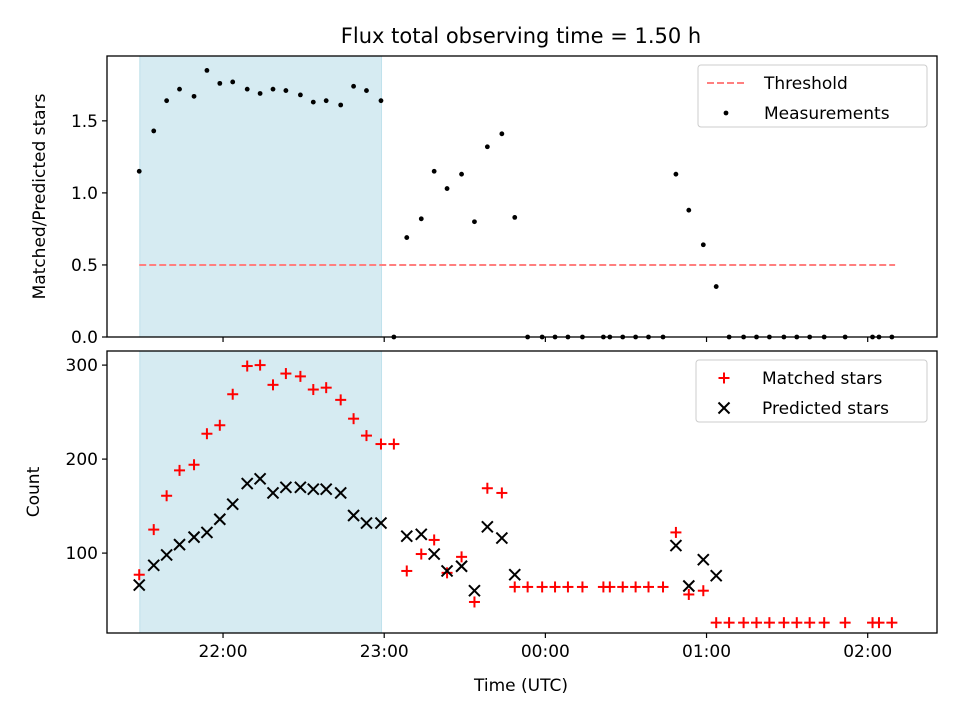 The image size is (960, 720). Describe the element at coordinates (84, 122) in the screenshot. I see `y-tick-label: 1.5` at that location.